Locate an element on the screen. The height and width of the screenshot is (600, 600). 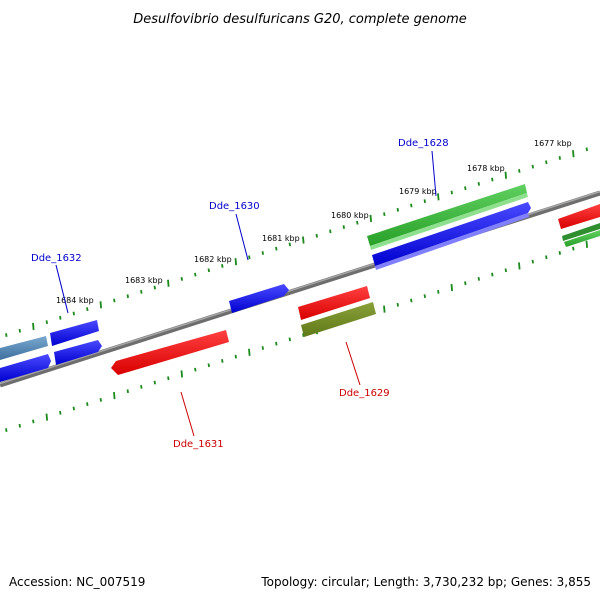
gene-label-dde-1630: Dde_1630 is located at coordinates (234, 206).